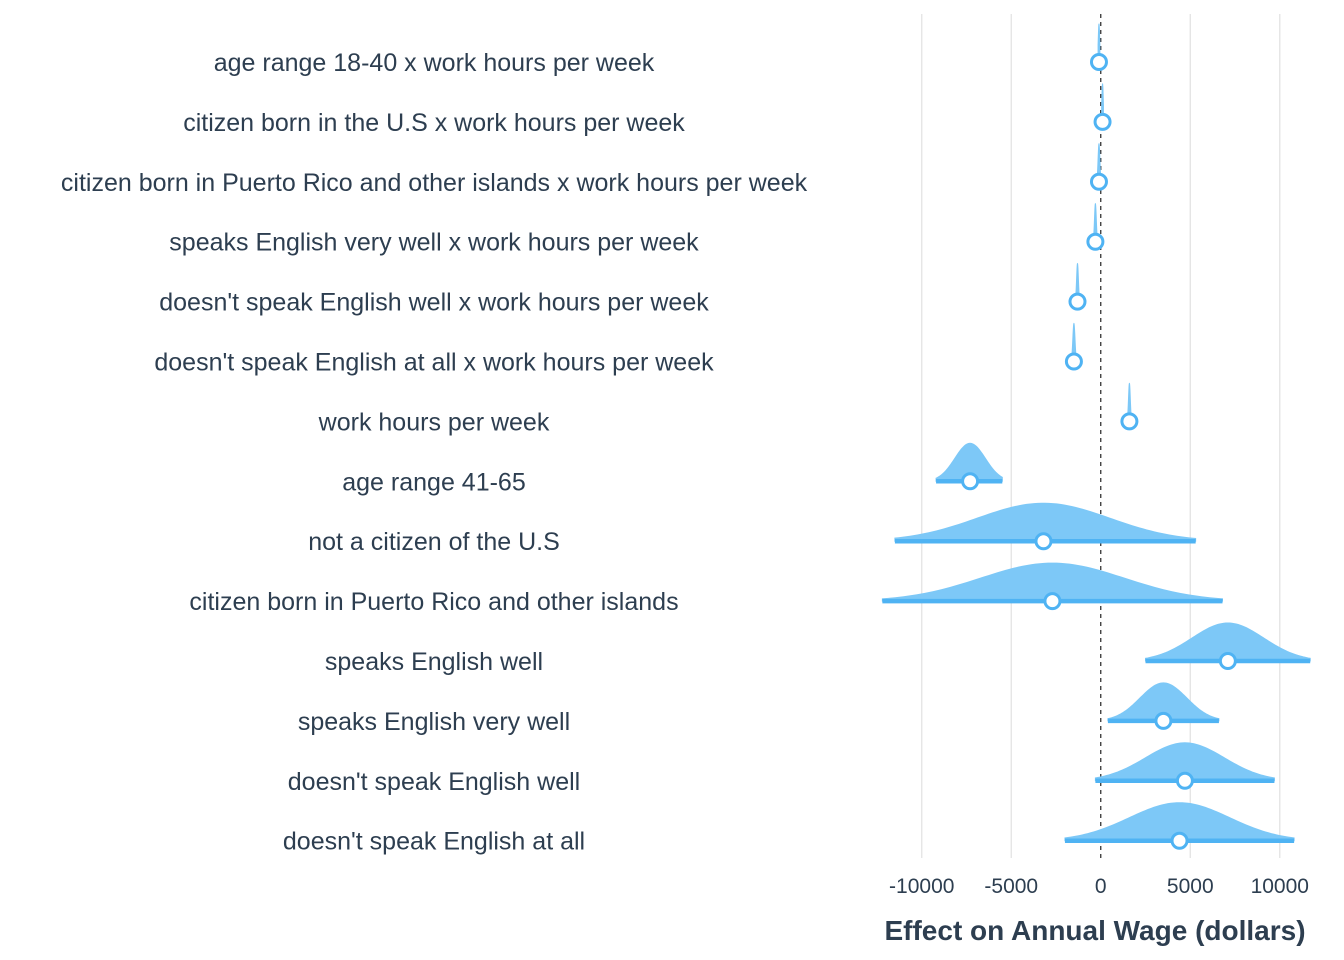 This screenshot has width=1344, height=960. What do you see at coordinates (1094, 930) in the screenshot?
I see `x-axis-title: Effect on Annual Wage (dollars)` at bounding box center [1094, 930].